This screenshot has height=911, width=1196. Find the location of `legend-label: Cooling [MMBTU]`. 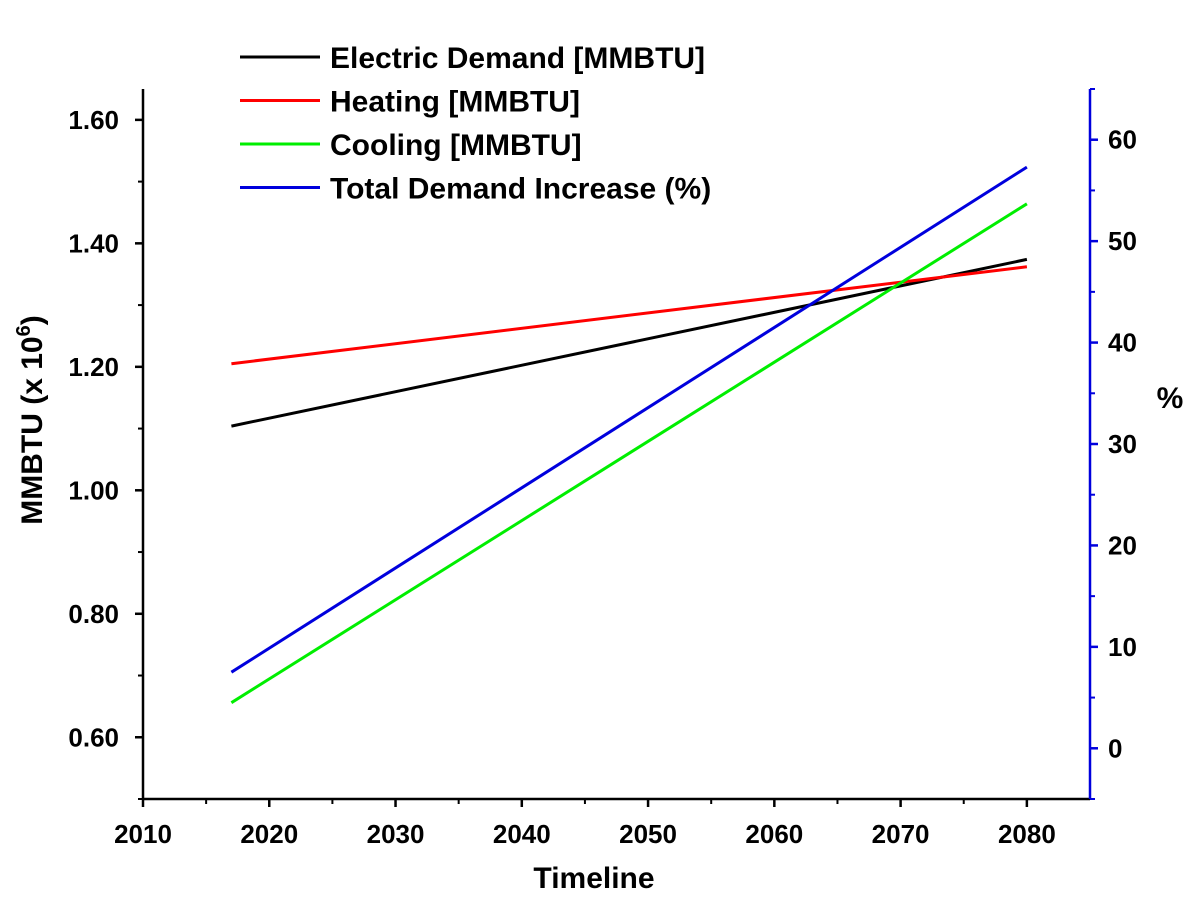

legend-label: Cooling [MMBTU] is located at coordinates (456, 145).